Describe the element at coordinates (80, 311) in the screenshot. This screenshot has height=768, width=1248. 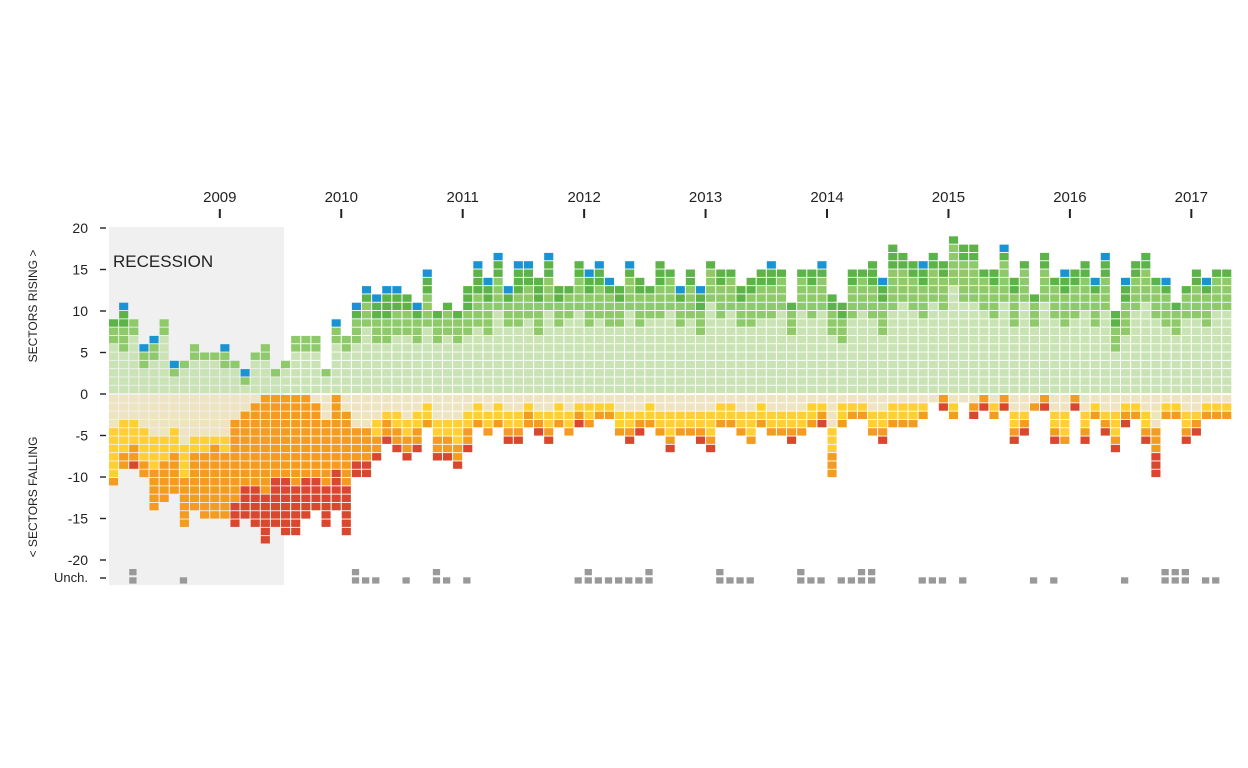
I see `y-tick-label: 10` at that location.